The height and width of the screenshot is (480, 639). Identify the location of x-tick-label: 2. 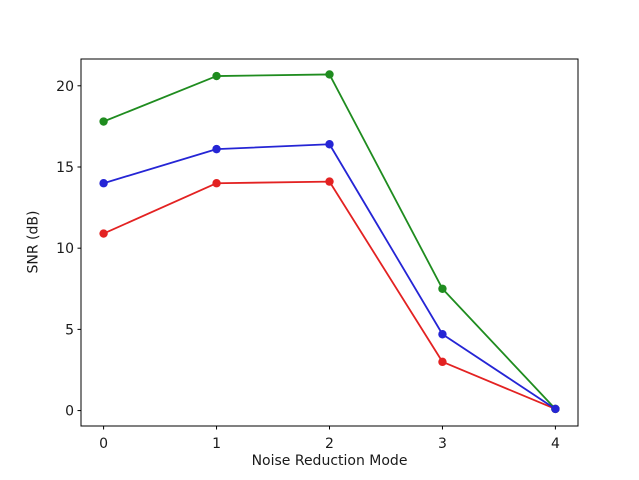
(329, 444).